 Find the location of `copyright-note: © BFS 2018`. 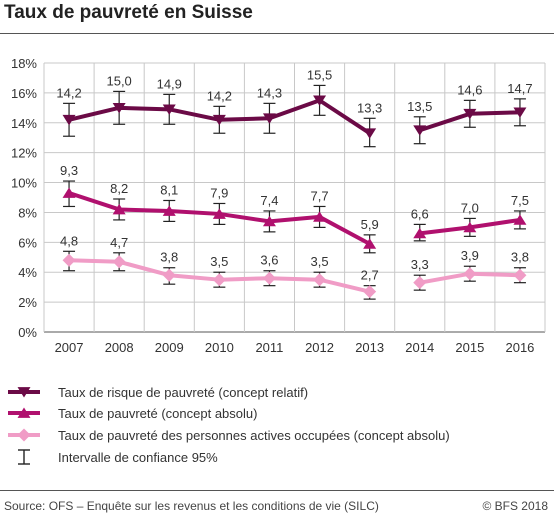

copyright-note: © BFS 2018 is located at coordinates (515, 506).